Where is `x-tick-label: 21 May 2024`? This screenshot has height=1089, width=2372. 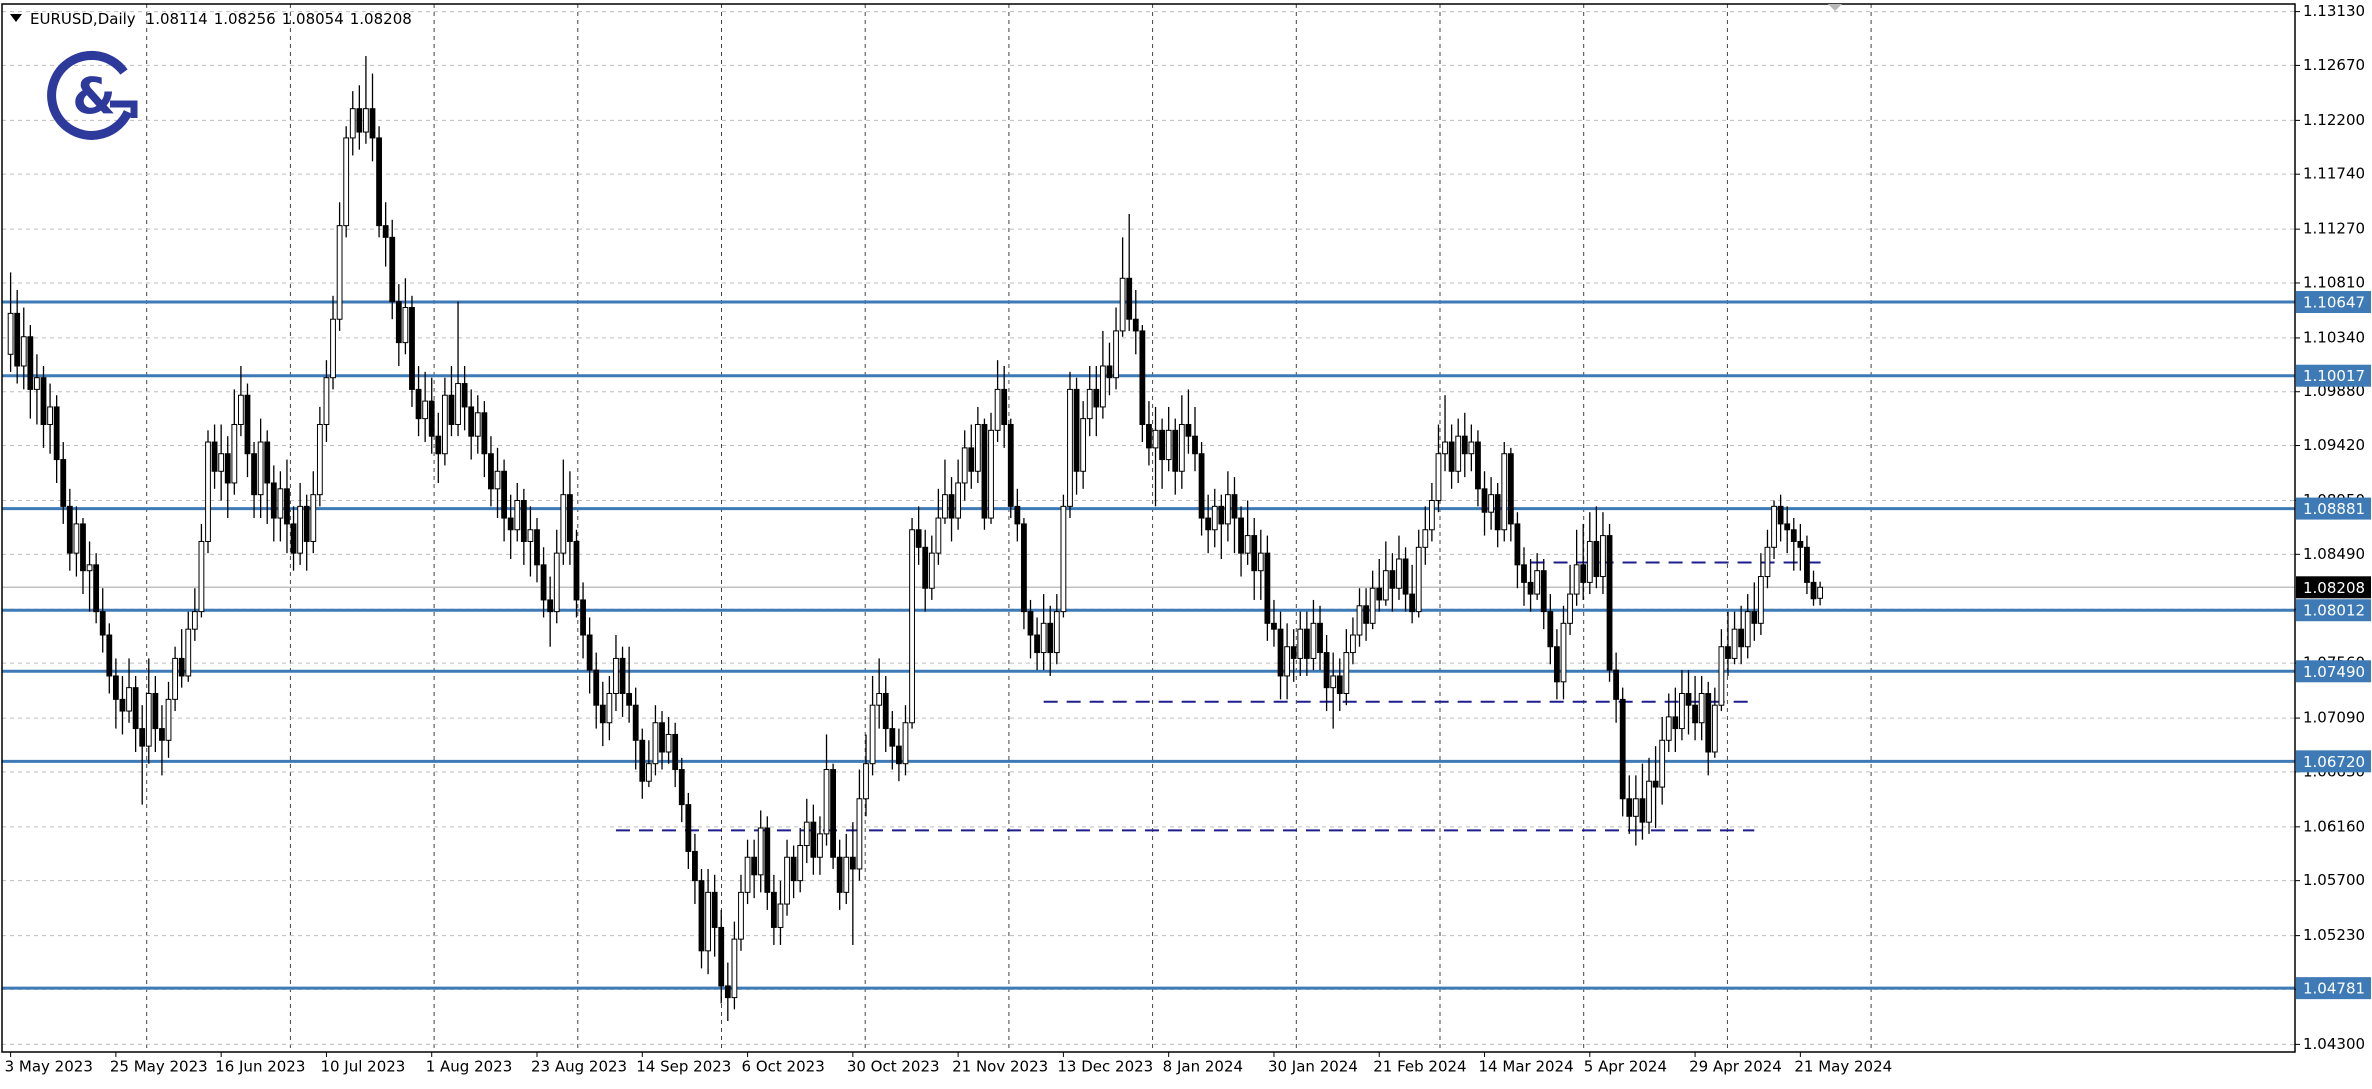
x-tick-label: 21 May 2024 is located at coordinates (1843, 1067).